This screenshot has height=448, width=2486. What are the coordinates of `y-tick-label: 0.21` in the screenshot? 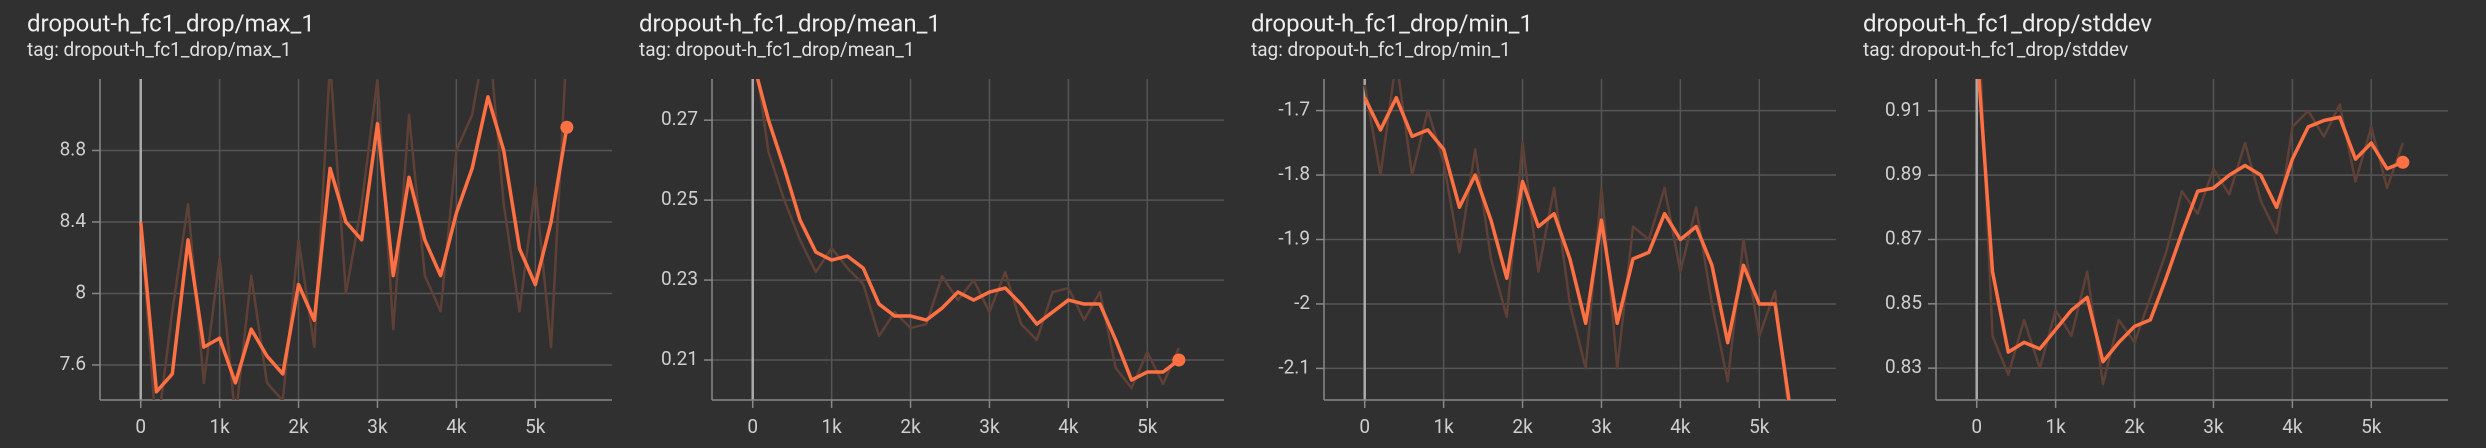 It's located at (679, 358).